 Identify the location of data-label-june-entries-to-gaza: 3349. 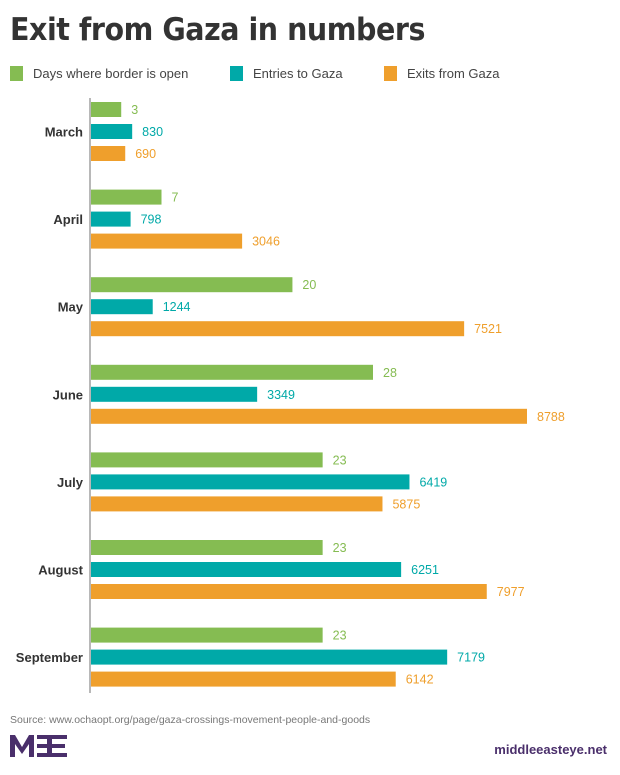
(281, 395).